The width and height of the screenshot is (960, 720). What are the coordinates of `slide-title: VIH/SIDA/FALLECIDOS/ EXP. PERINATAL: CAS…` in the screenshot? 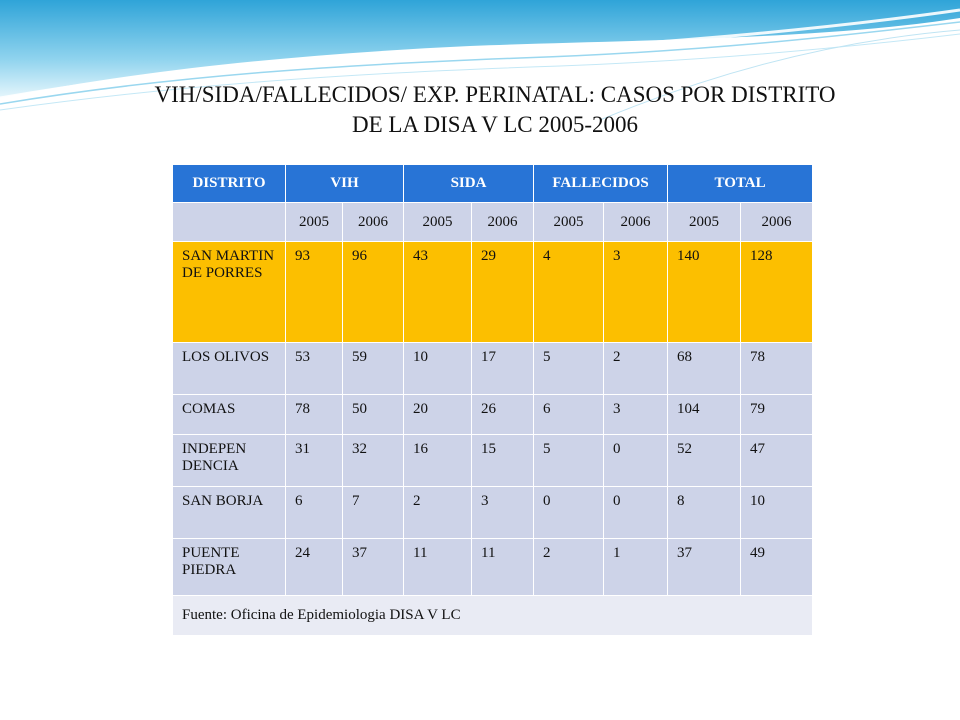 It's located at (495, 110).